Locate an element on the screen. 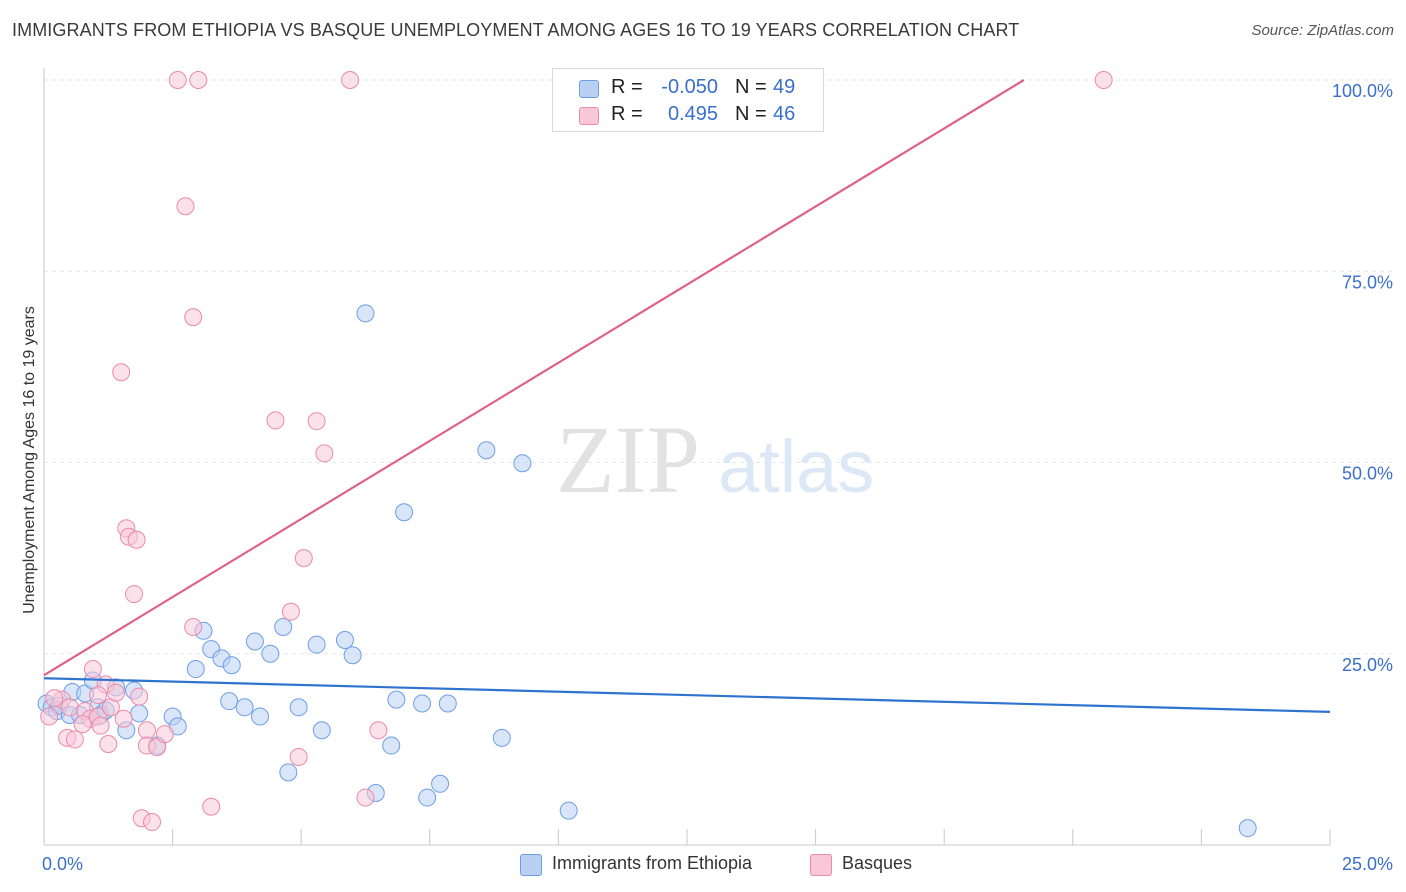 The height and width of the screenshot is (892, 1406). source-label: Source: ZipAtlas.com is located at coordinates (1322, 30).